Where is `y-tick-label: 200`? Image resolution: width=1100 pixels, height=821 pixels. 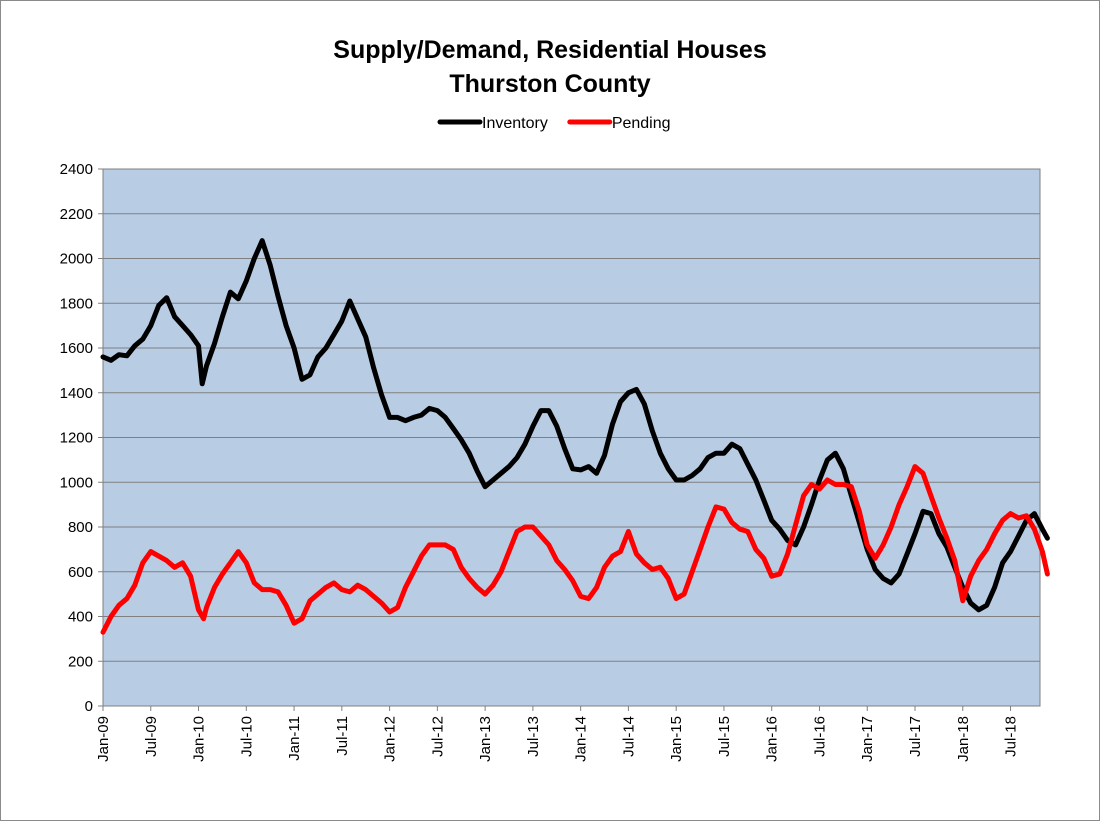 y-tick-label: 200 is located at coordinates (80, 661).